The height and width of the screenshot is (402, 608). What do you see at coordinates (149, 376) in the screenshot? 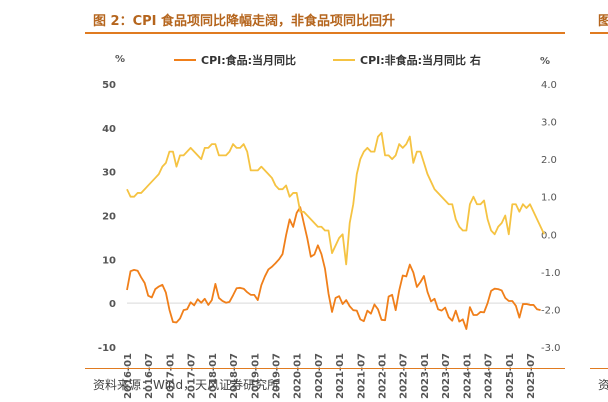
I see `x-axis-tick-label: 2016-07` at bounding box center [149, 376].